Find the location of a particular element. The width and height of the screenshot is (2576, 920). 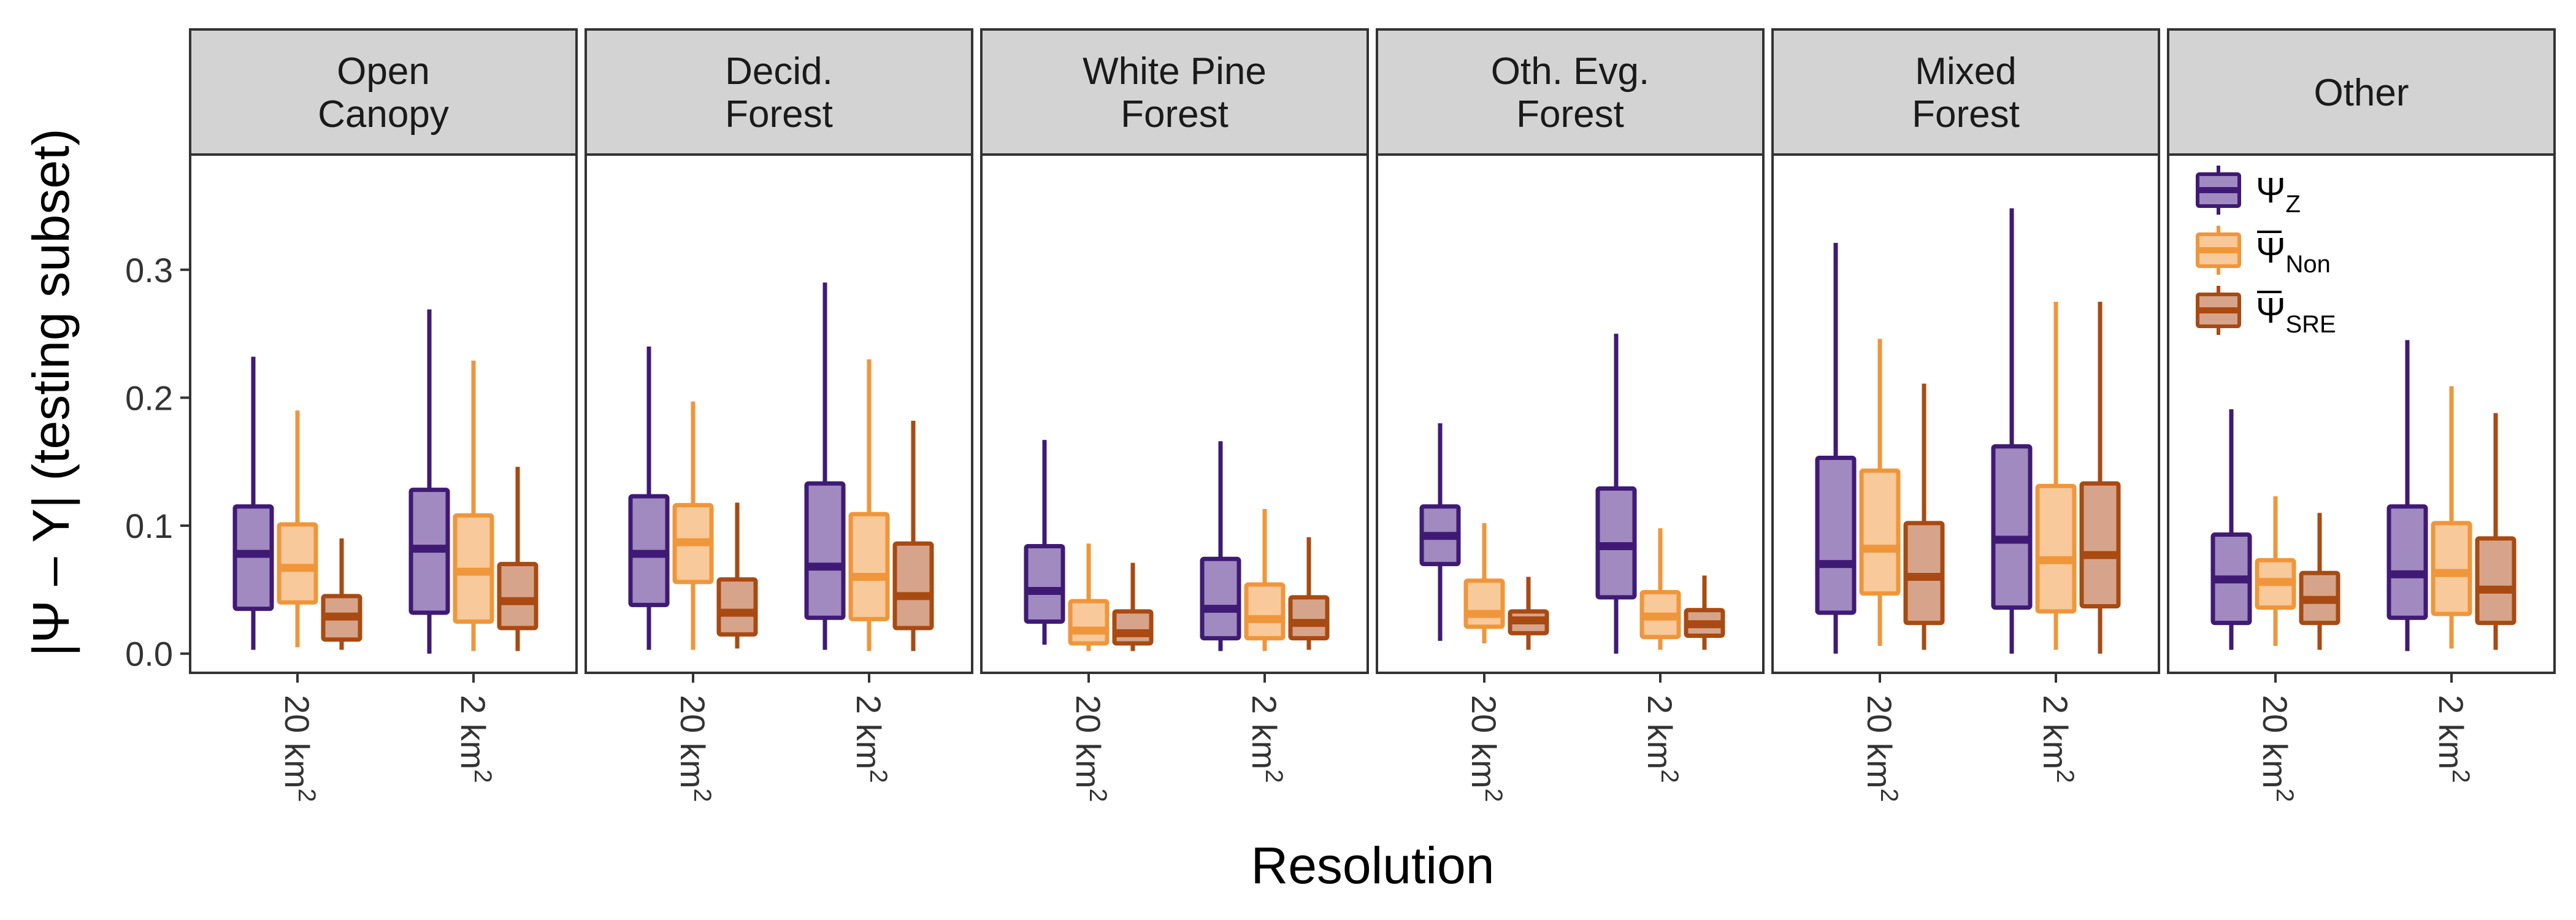

legend-item: ΨSRE is located at coordinates (2266, 312).